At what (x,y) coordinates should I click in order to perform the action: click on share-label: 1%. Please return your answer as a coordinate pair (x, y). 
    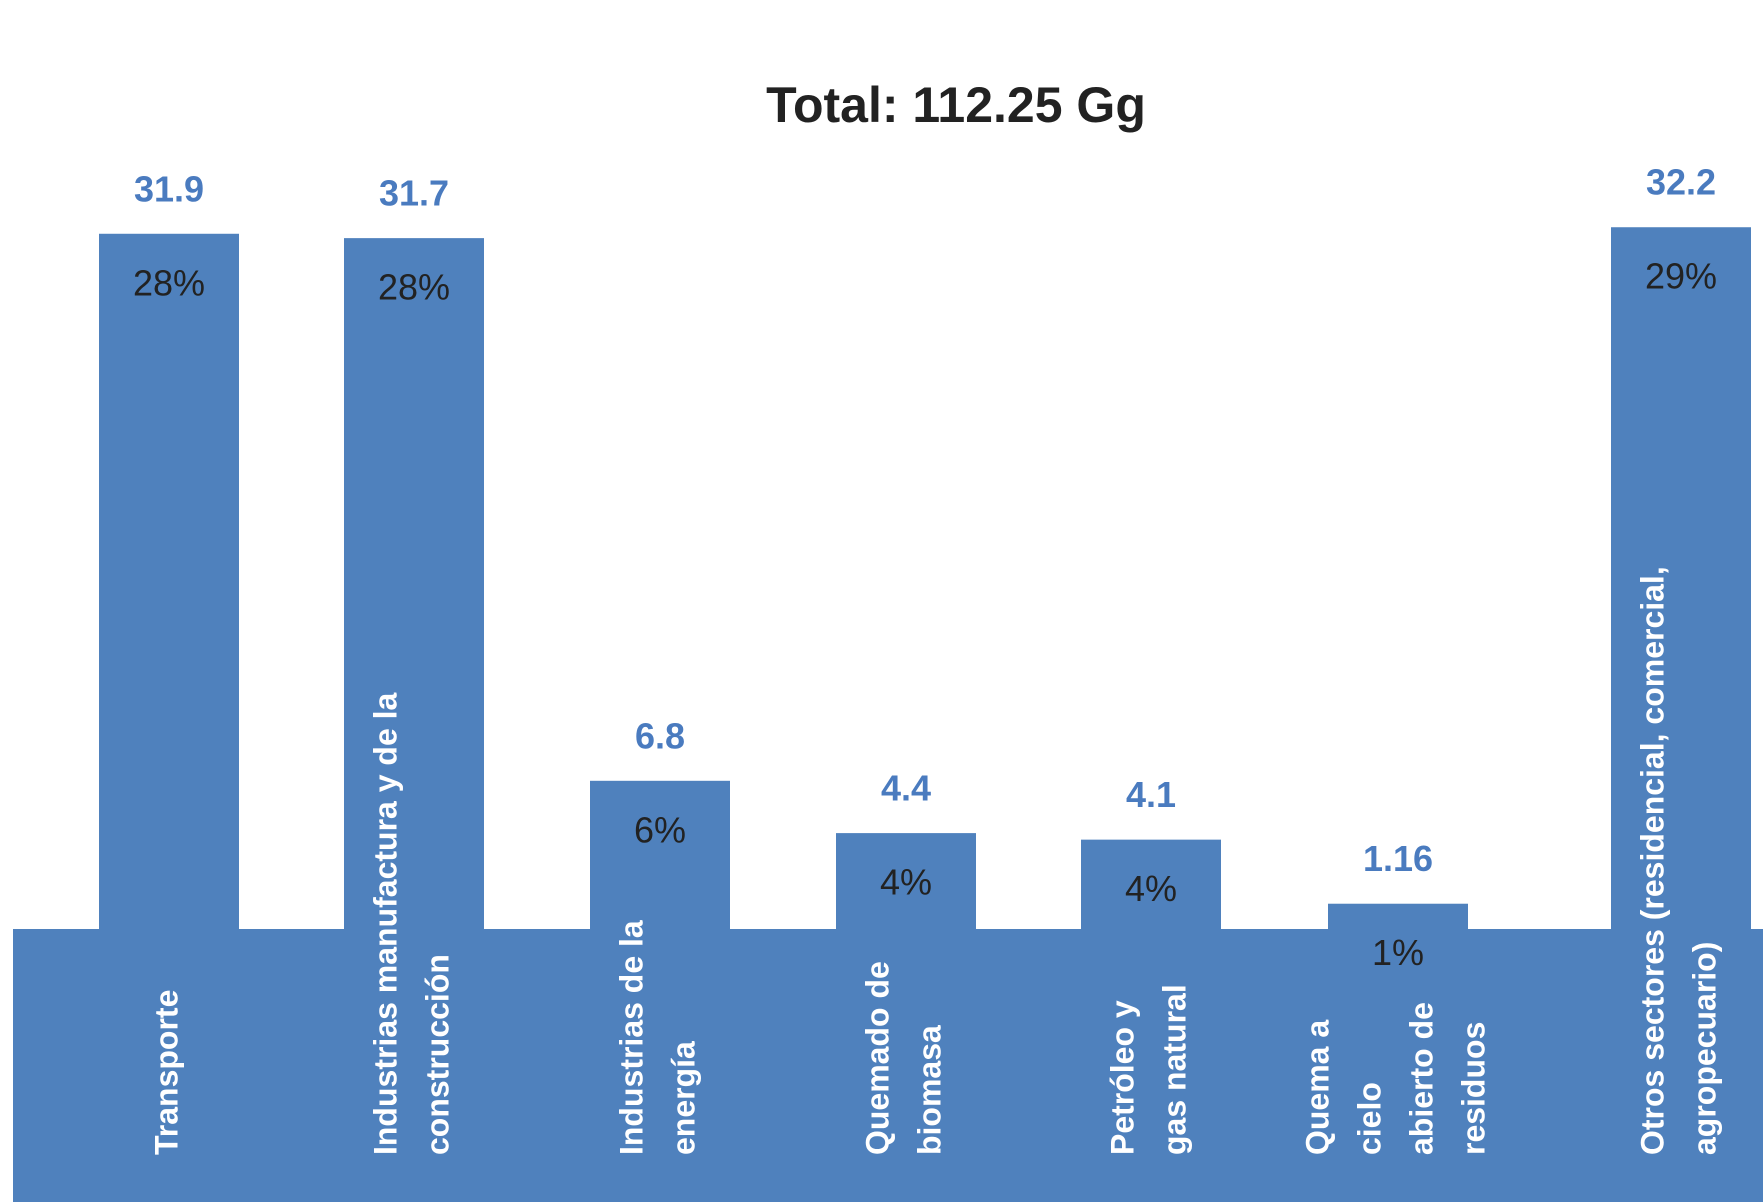
    Looking at the image, I should click on (1398, 952).